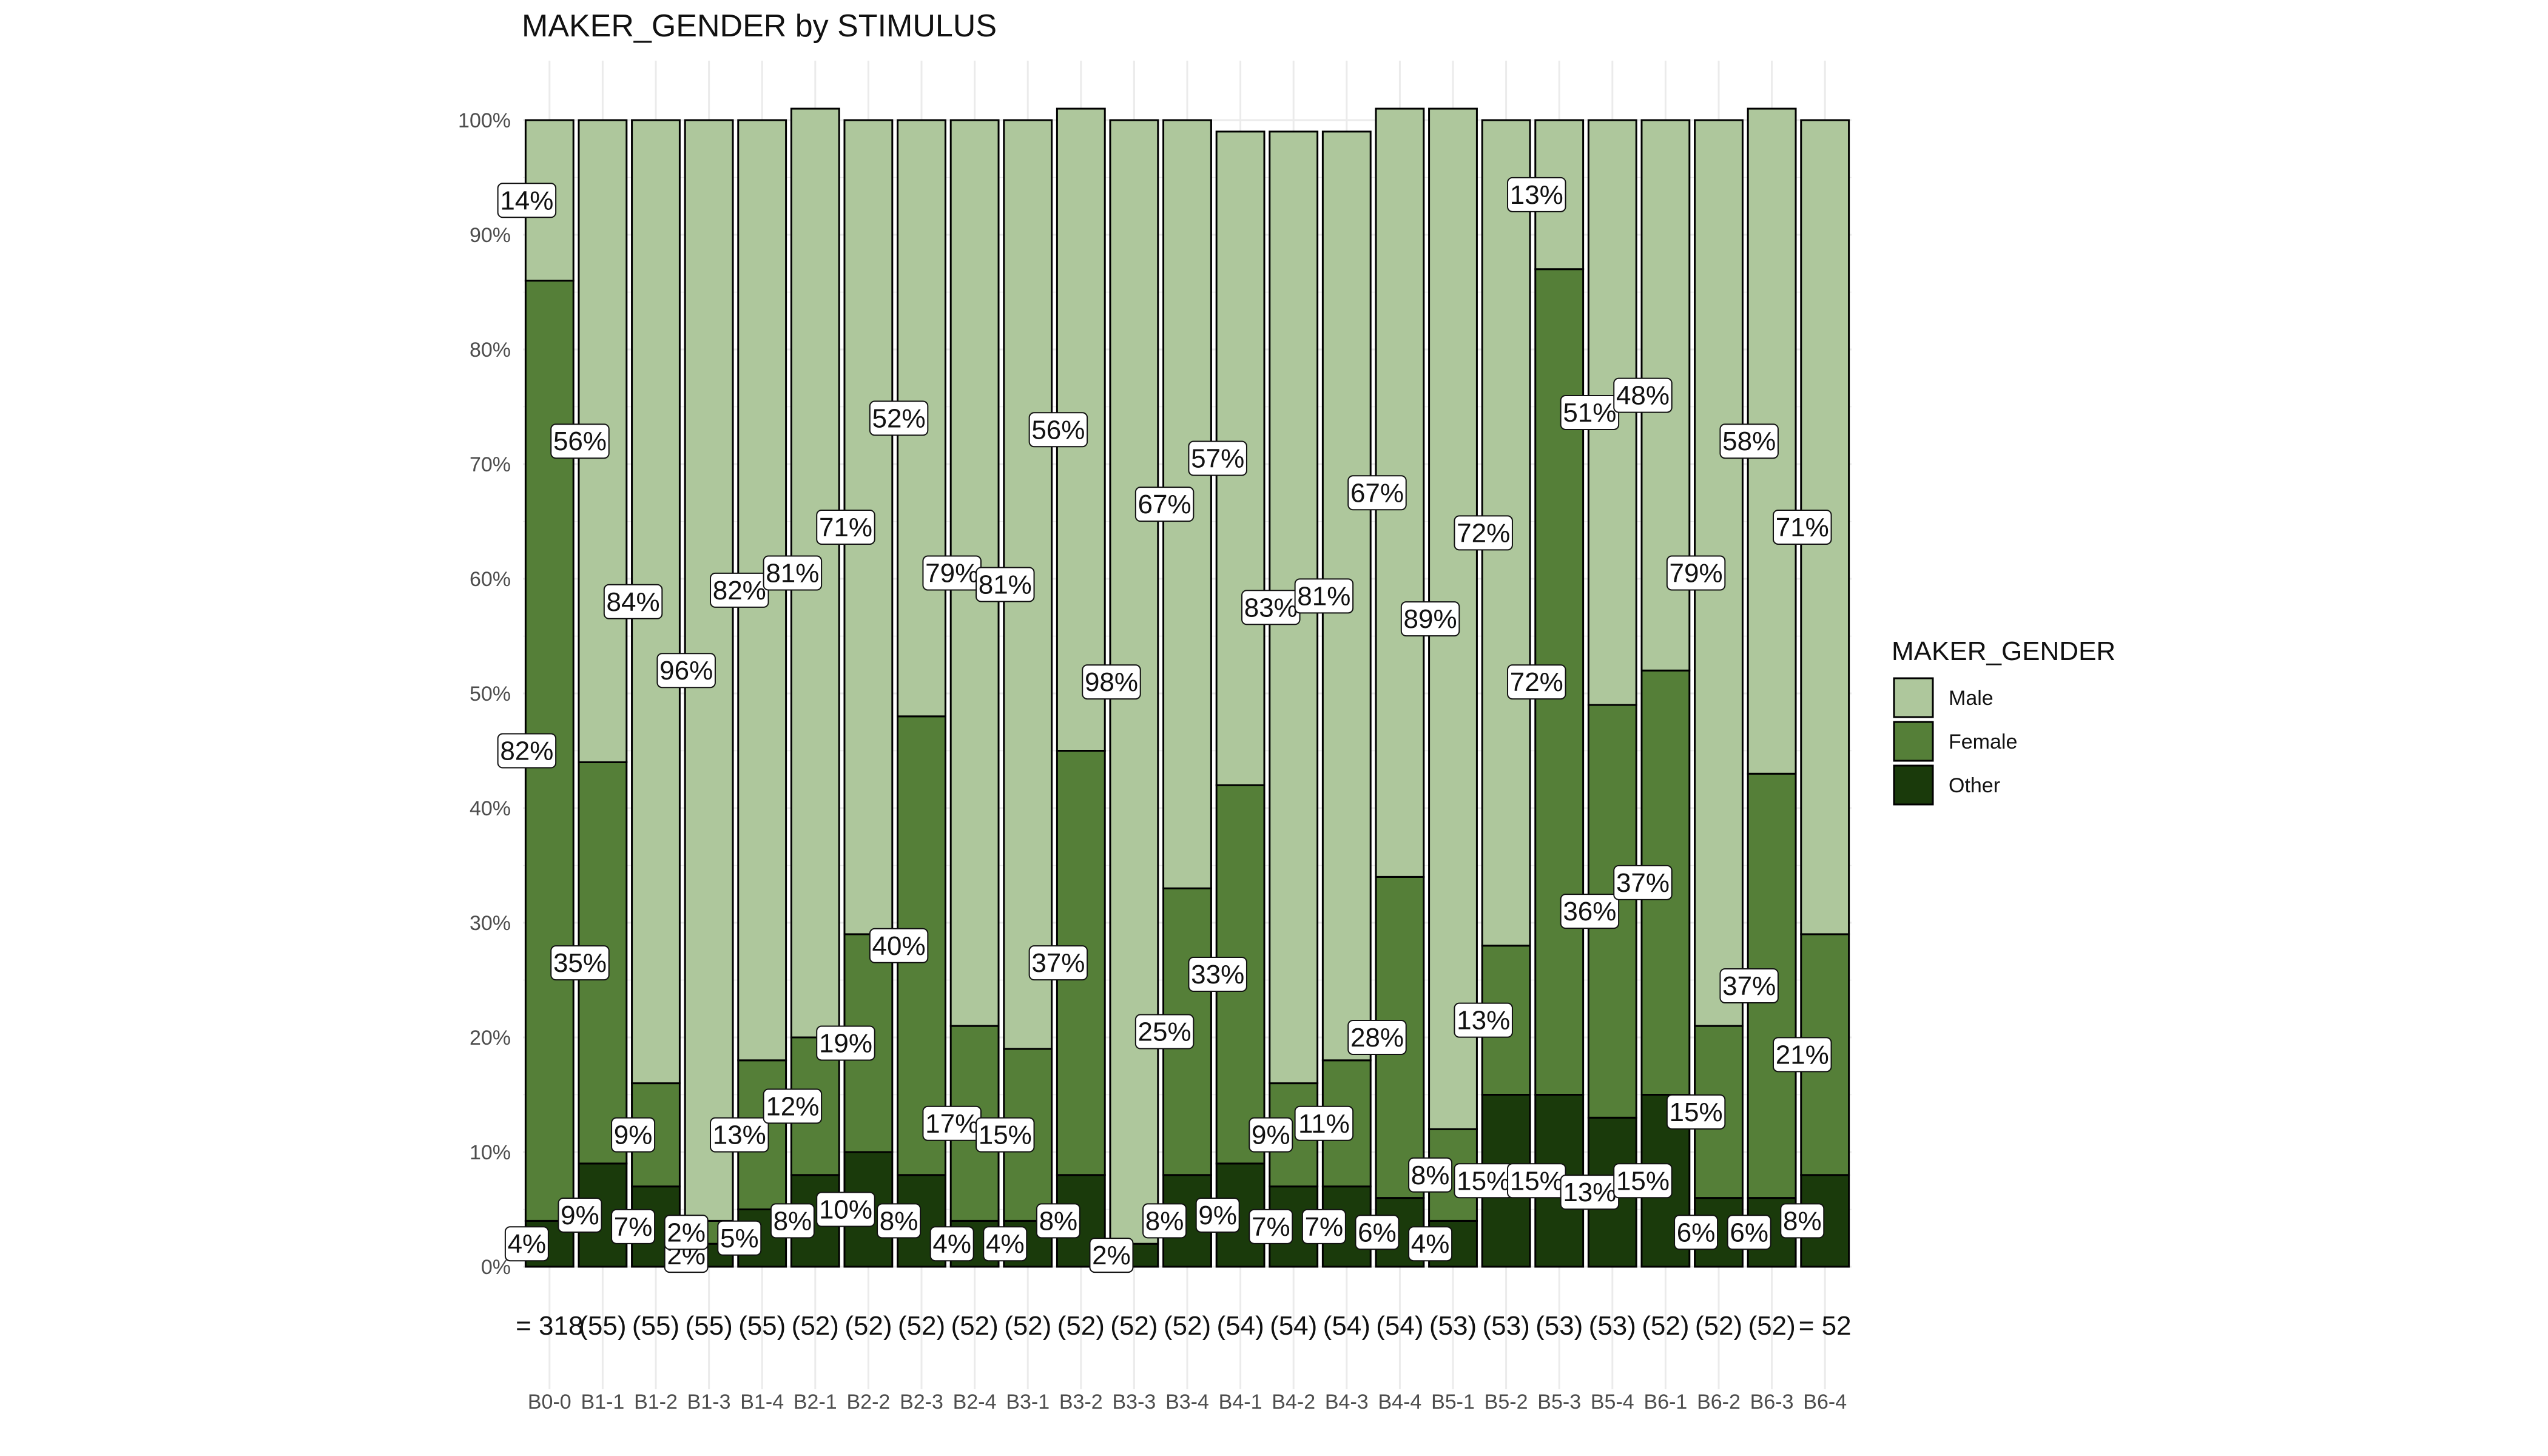 The height and width of the screenshot is (1456, 2548). What do you see at coordinates (1506, 1402) in the screenshot?
I see `x-tick-label: B5-2` at bounding box center [1506, 1402].